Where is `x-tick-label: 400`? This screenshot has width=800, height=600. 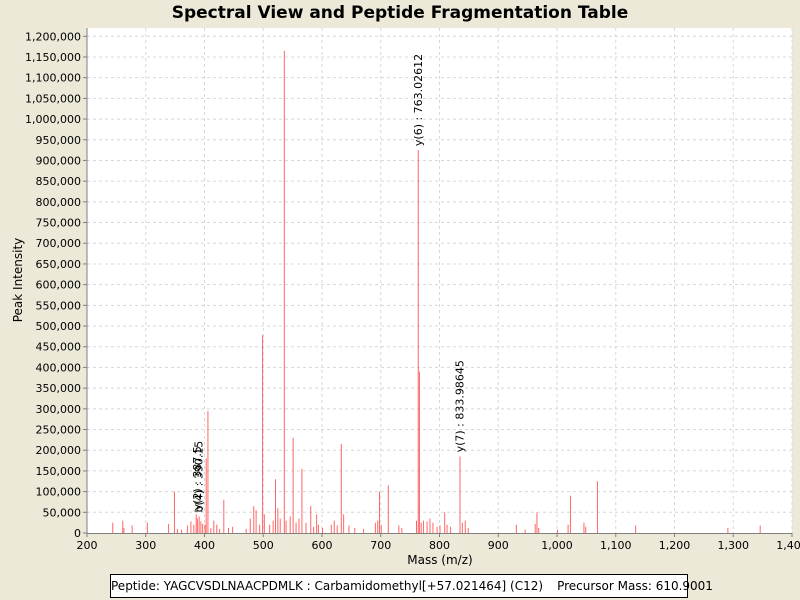
x-tick-label: 400 is located at coordinates (204, 545).